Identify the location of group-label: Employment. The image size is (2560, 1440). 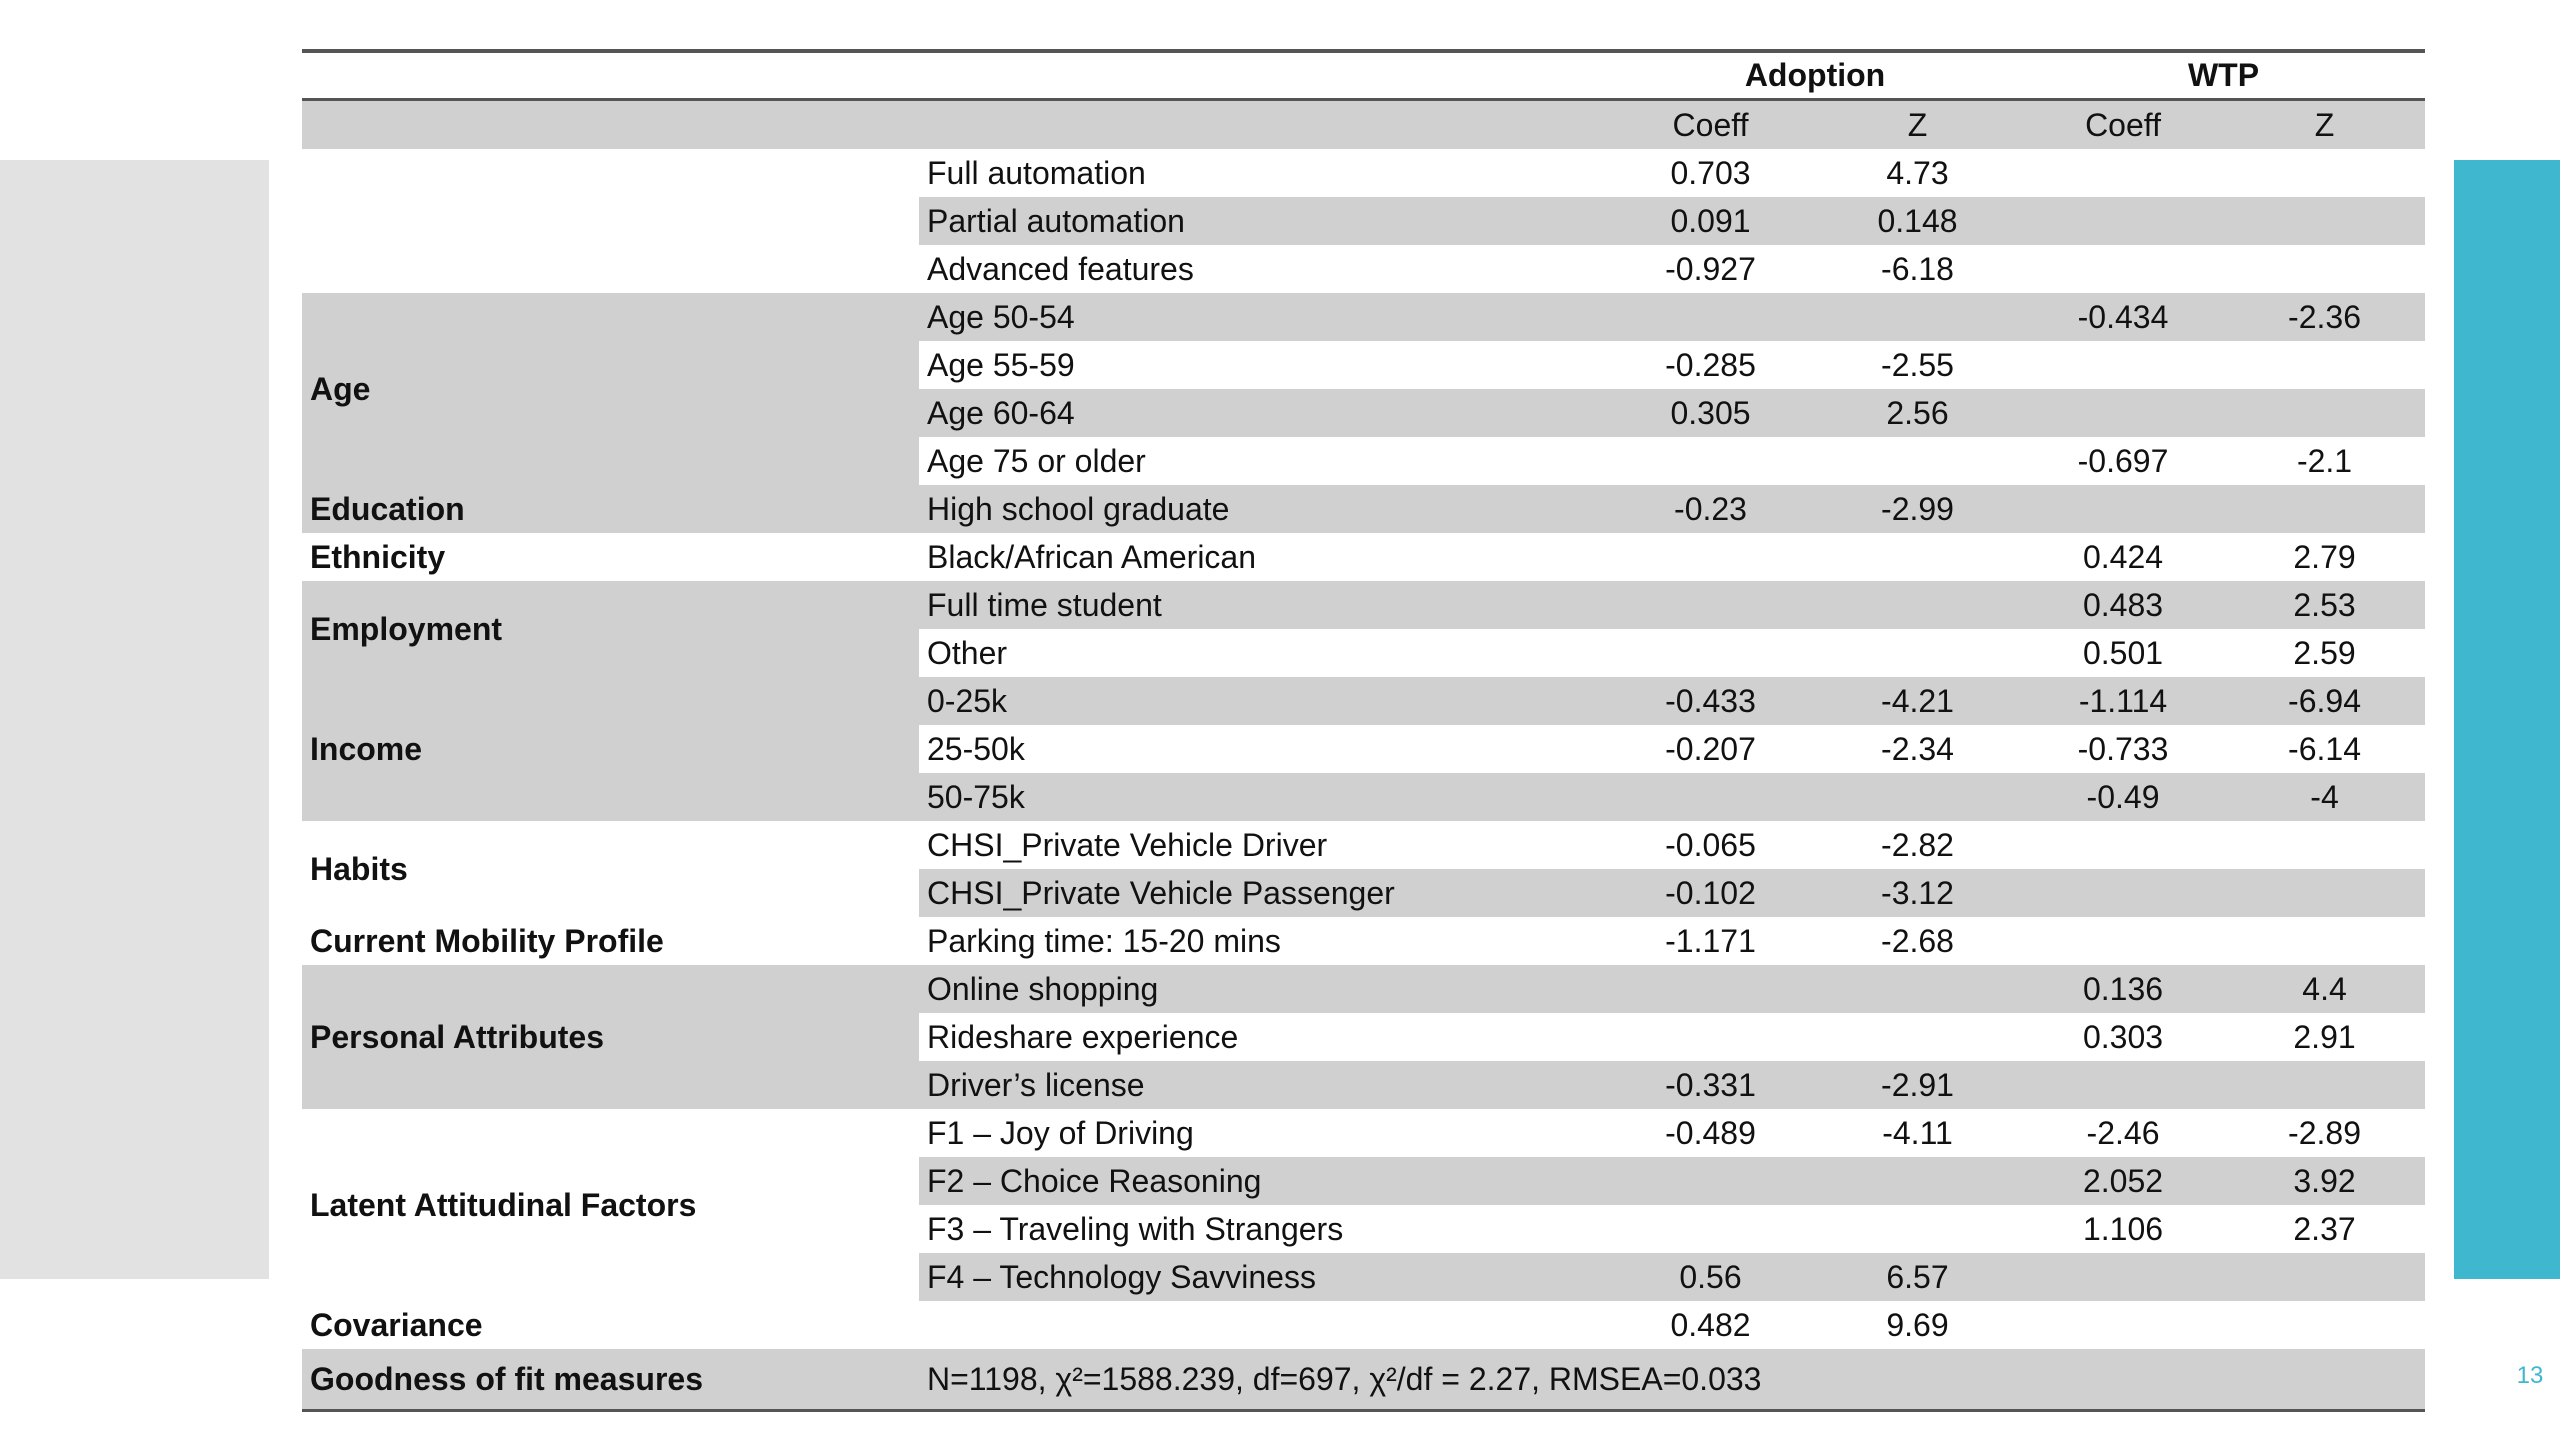
(610, 629).